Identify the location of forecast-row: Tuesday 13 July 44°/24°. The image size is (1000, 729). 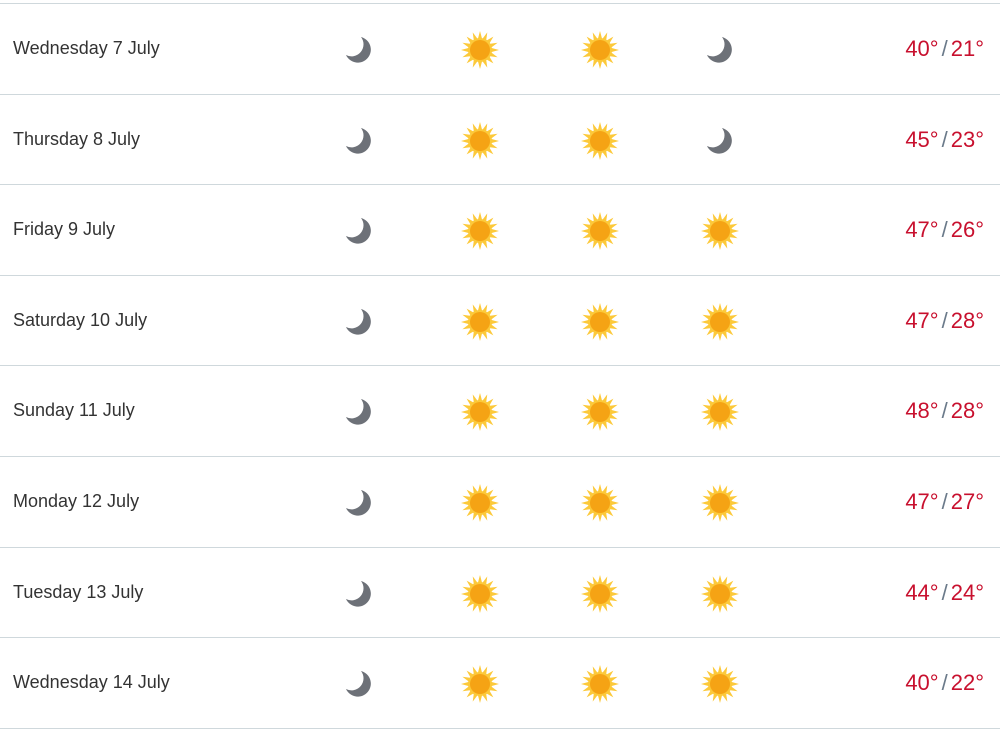
(500, 593).